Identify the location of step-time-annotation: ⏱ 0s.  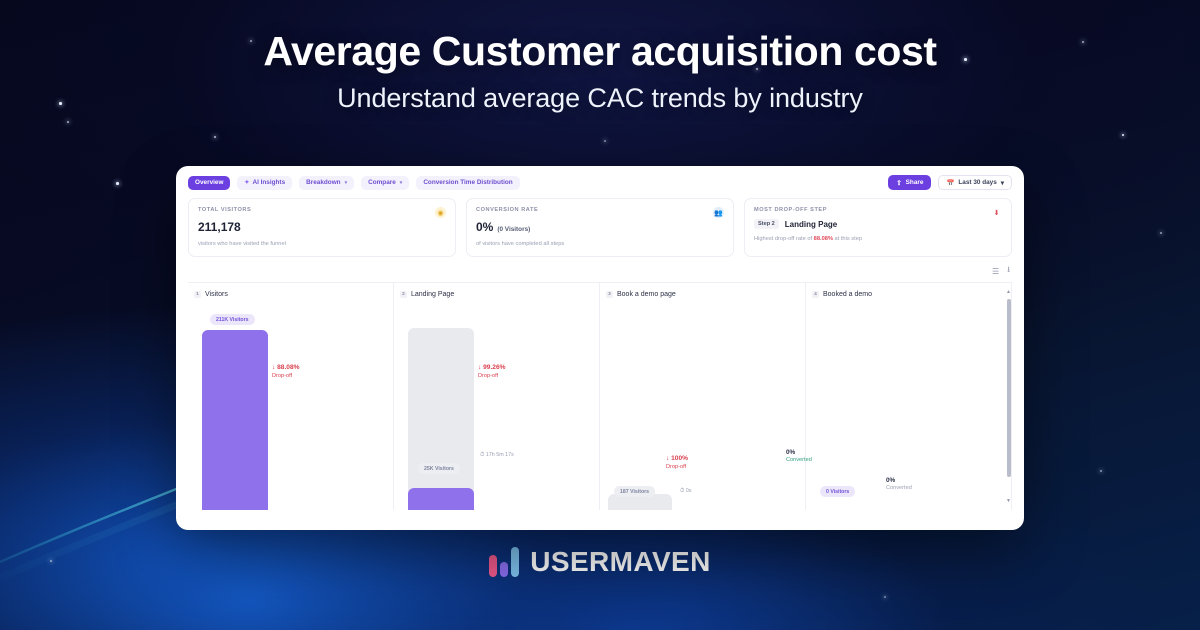
(686, 491).